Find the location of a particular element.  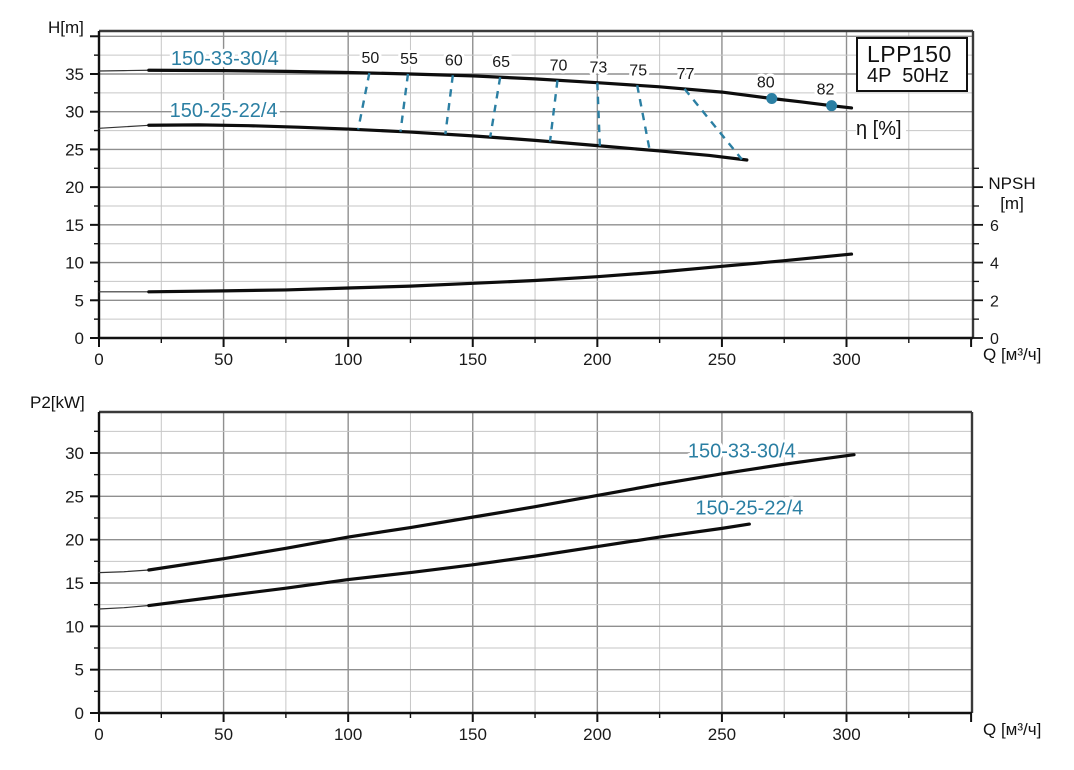

efficiency-label: 77 is located at coordinates (686, 74).